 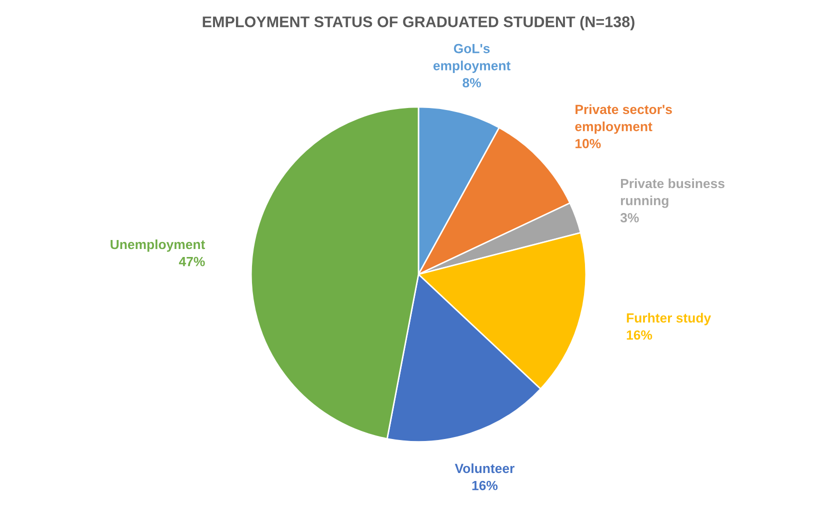 I want to click on slice-label: Private business running, so click(x=672, y=193).